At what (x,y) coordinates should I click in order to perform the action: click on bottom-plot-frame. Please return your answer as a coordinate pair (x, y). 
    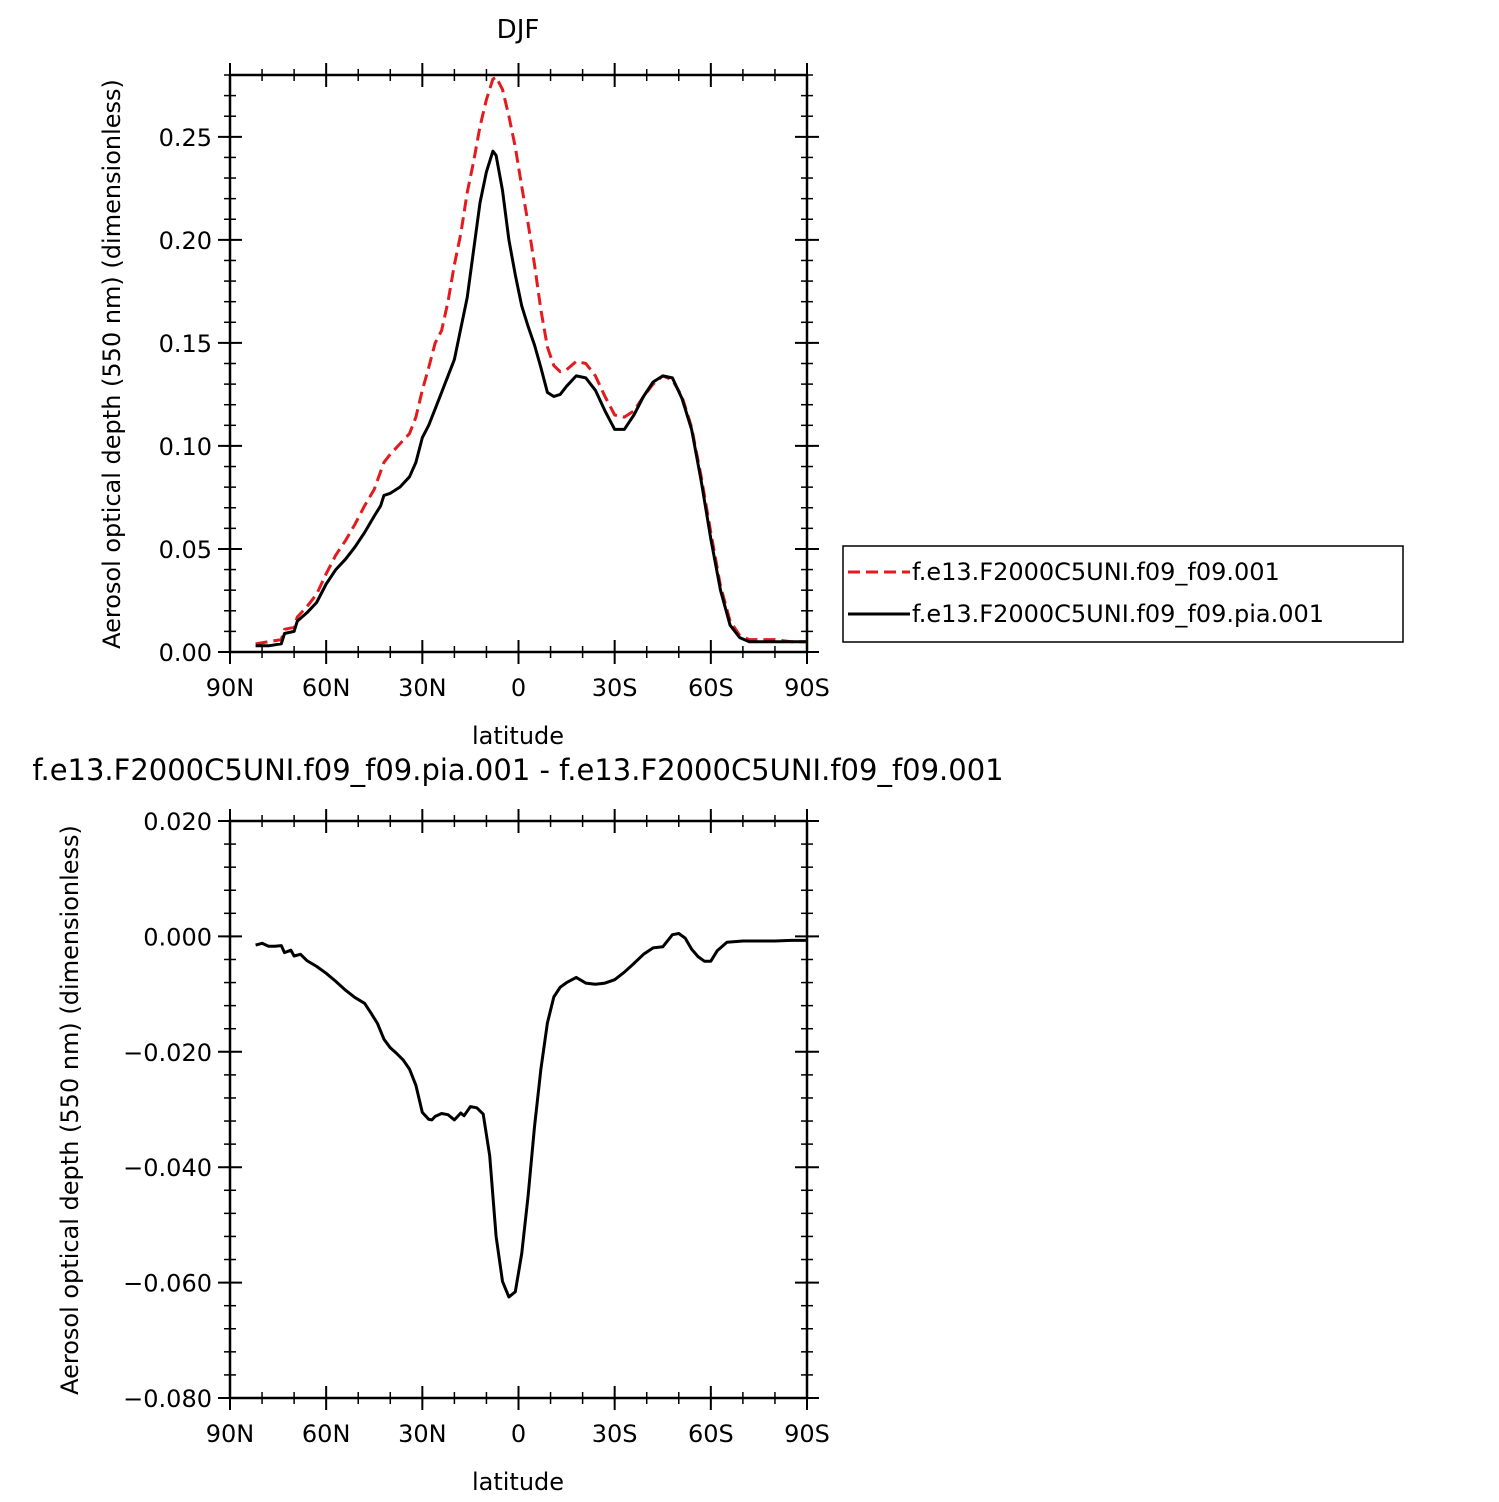
    Looking at the image, I should click on (518, 1109).